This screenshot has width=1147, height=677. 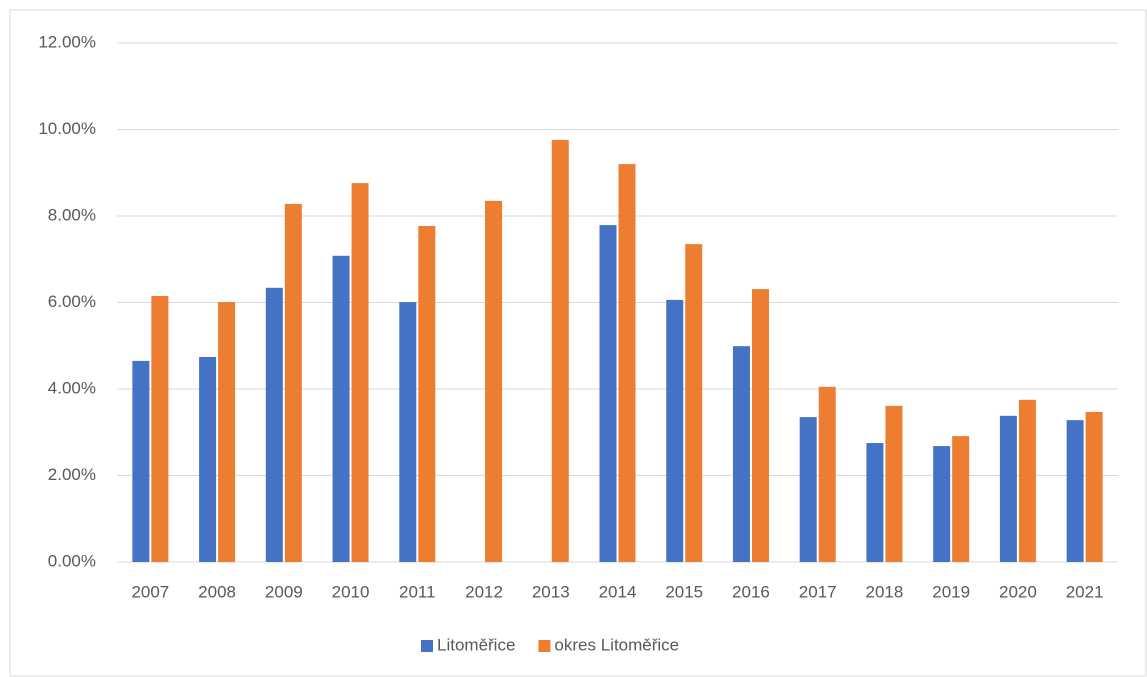 I want to click on x-tick-label: 2009, so click(x=284, y=591).